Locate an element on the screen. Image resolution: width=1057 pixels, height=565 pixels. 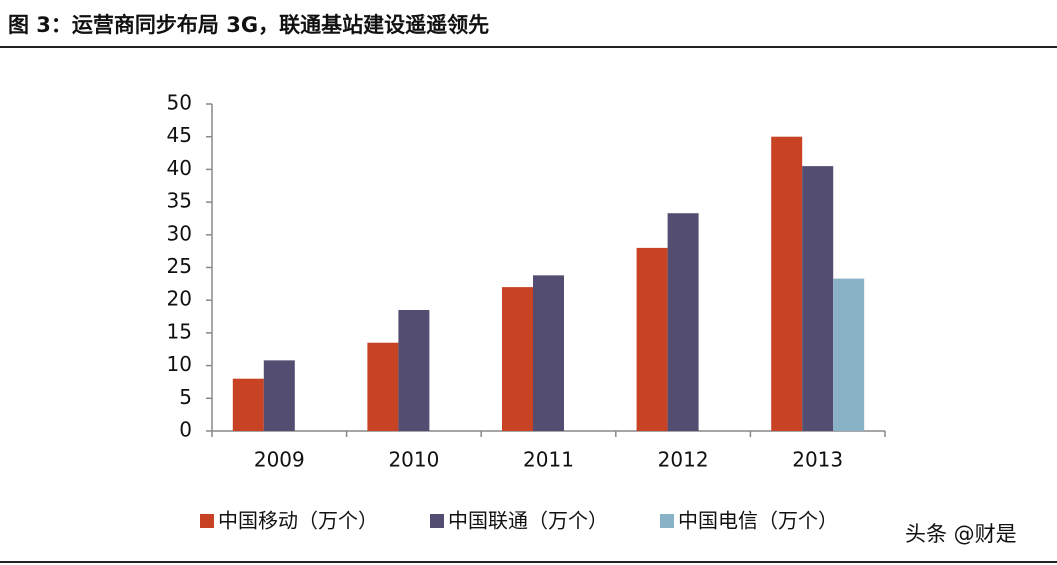
x-tick-label: 2013 is located at coordinates (817, 460).